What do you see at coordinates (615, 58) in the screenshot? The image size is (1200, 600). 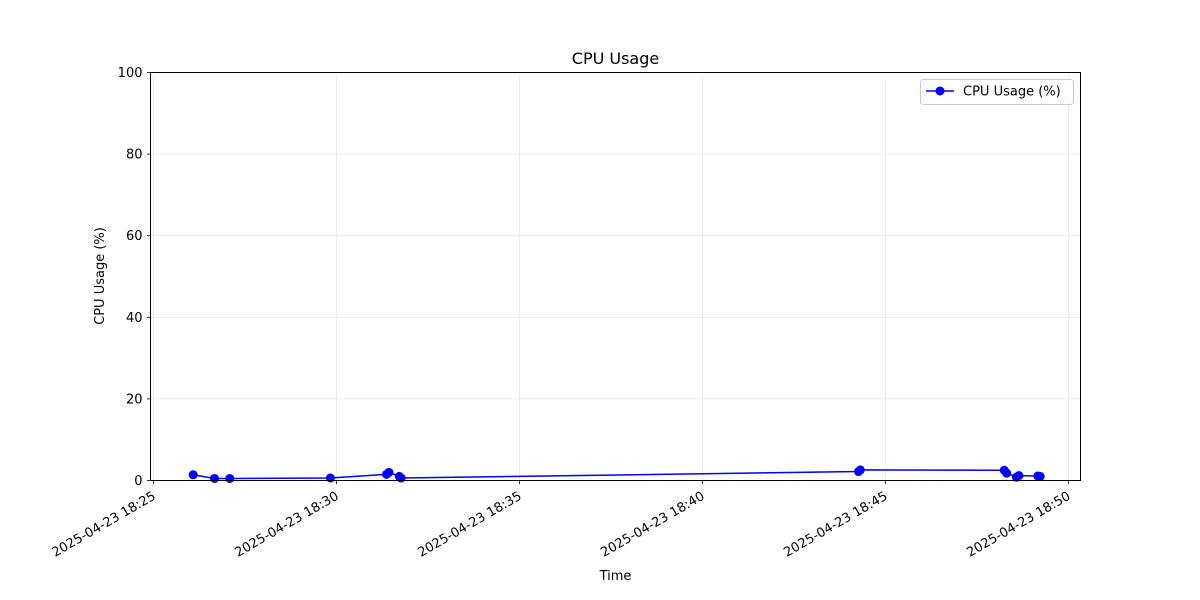 I see `chart-title: CPU Usage` at bounding box center [615, 58].